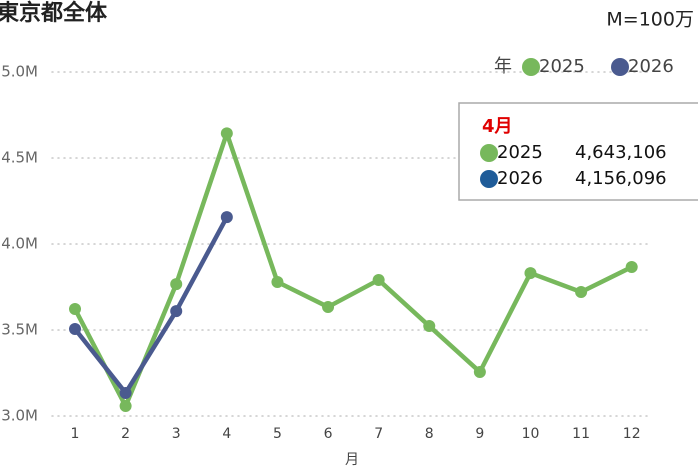 The width and height of the screenshot is (698, 471). I want to click on x-tick-label: 10, so click(531, 434).